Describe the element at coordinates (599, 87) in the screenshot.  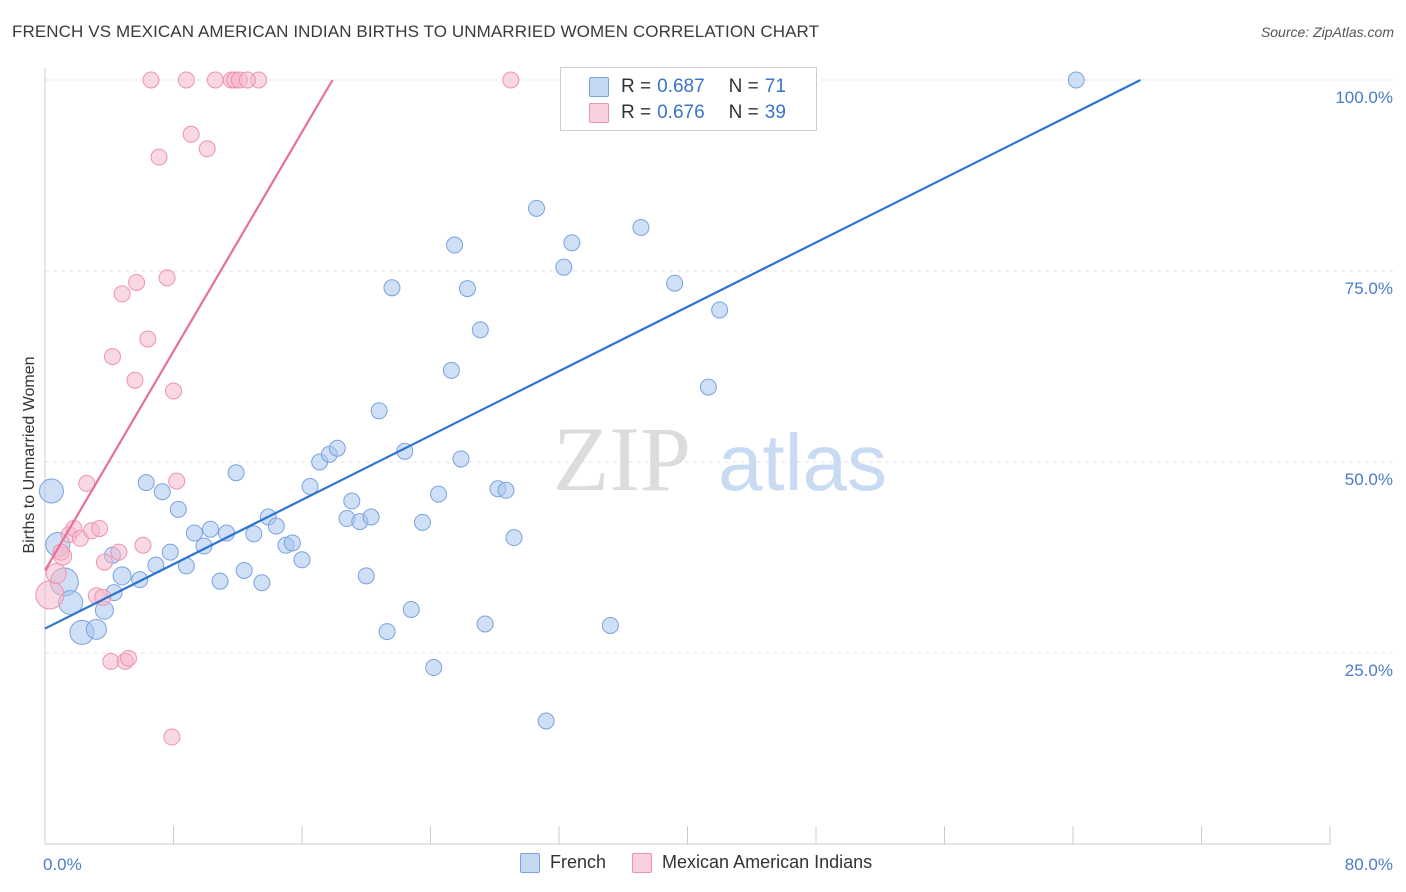
I see `legend-swatch-french` at that location.